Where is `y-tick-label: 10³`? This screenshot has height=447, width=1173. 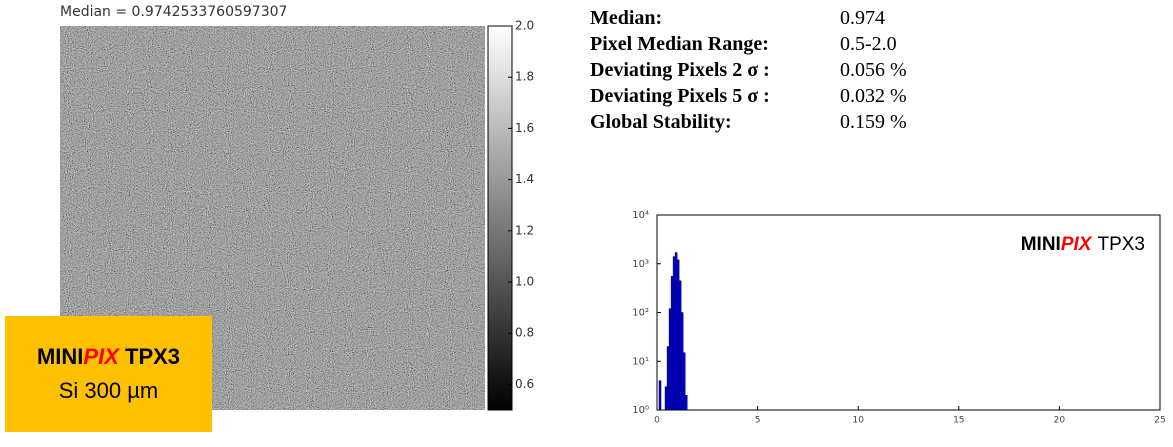
y-tick-label: 10³ is located at coordinates (640, 264).